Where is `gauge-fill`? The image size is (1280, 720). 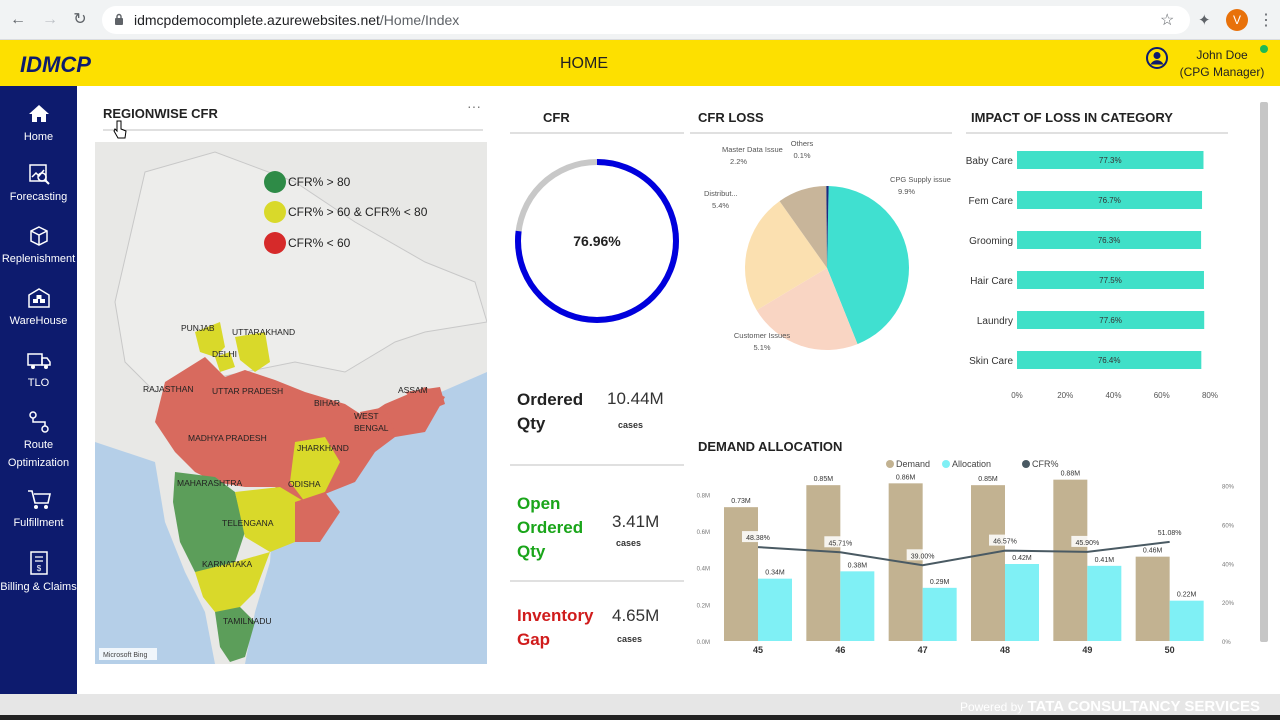
gauge-fill is located at coordinates (597, 241).